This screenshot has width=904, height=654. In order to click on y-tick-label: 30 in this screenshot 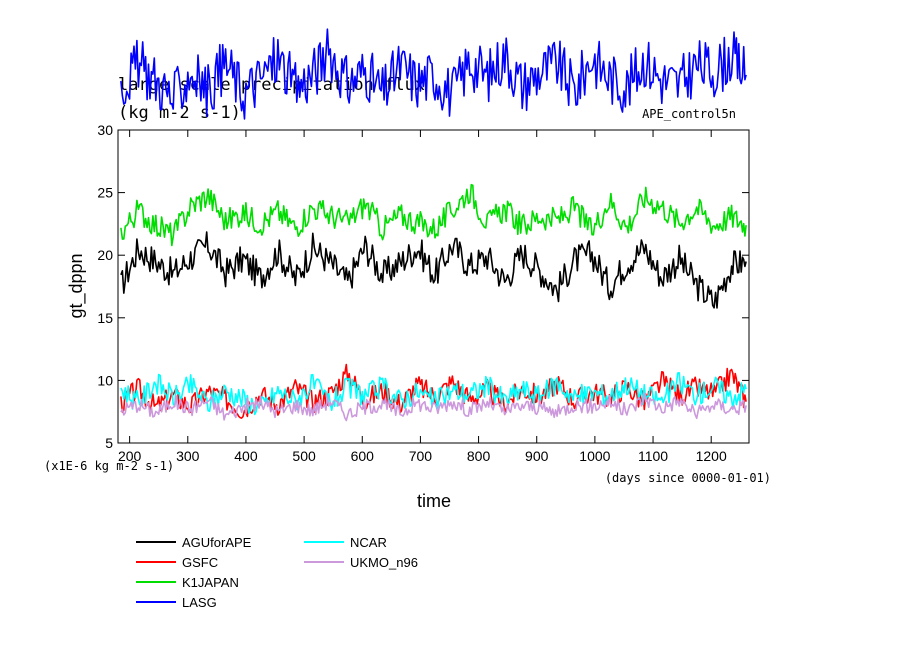, I will do `click(105, 130)`.